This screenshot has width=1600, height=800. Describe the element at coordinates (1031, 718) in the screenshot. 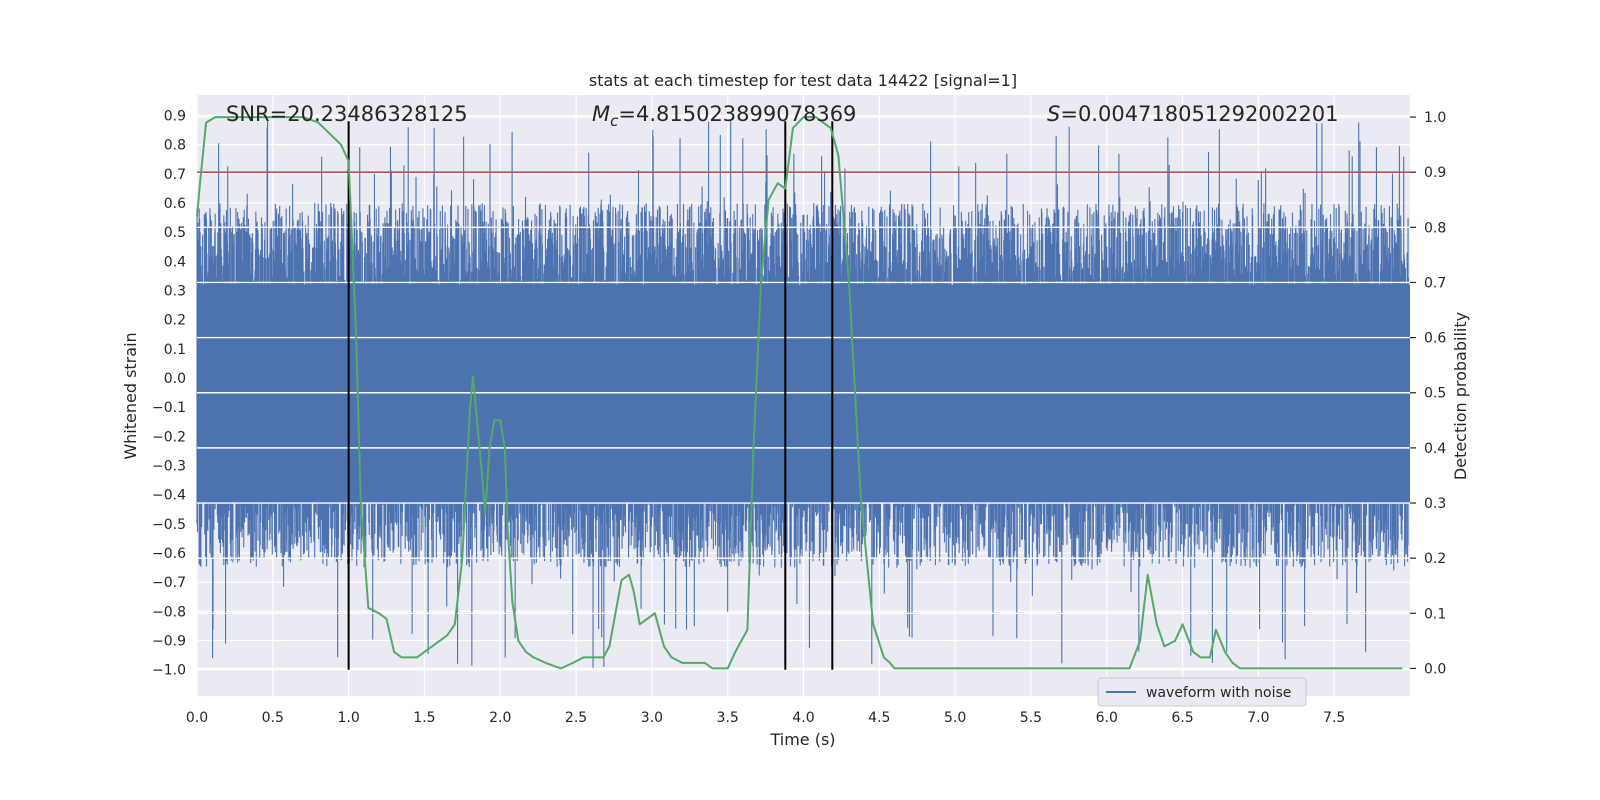

I see `x-tick-label-11: 5.5` at that location.